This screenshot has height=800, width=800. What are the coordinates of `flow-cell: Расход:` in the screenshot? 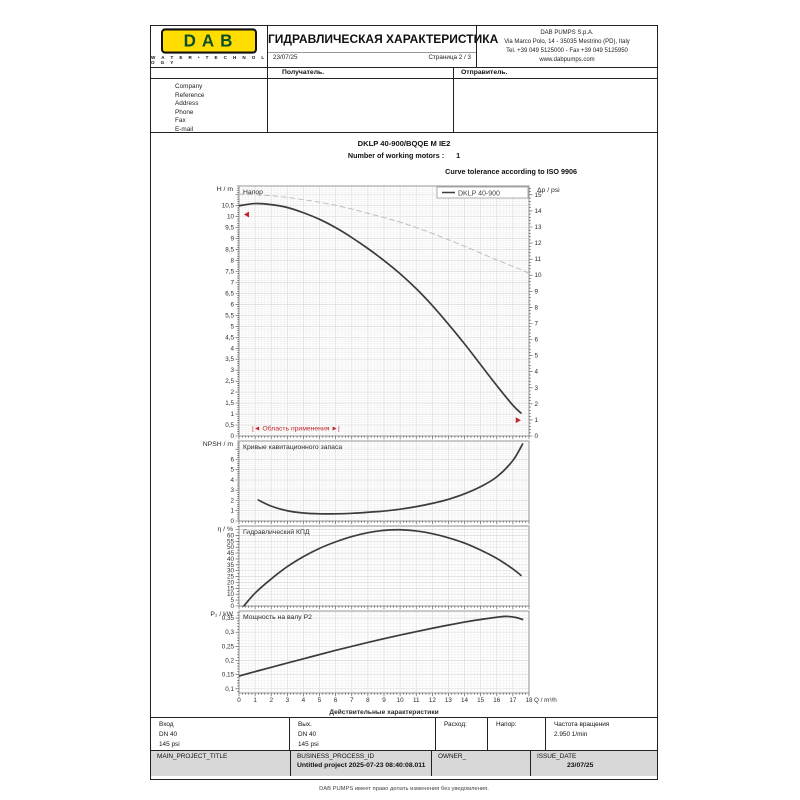 It's located at (462, 734).